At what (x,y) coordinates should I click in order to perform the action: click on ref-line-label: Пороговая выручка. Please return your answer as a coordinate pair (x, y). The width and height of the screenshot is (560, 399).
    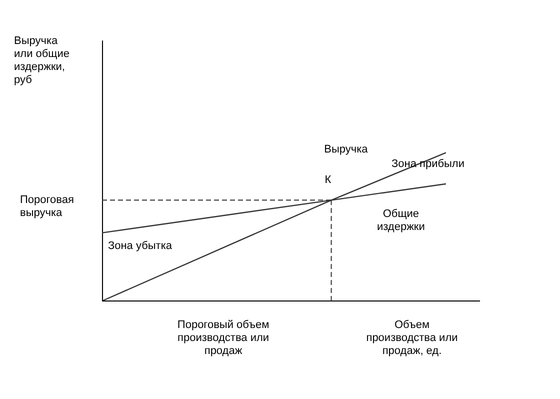
    Looking at the image, I should click on (47, 207).